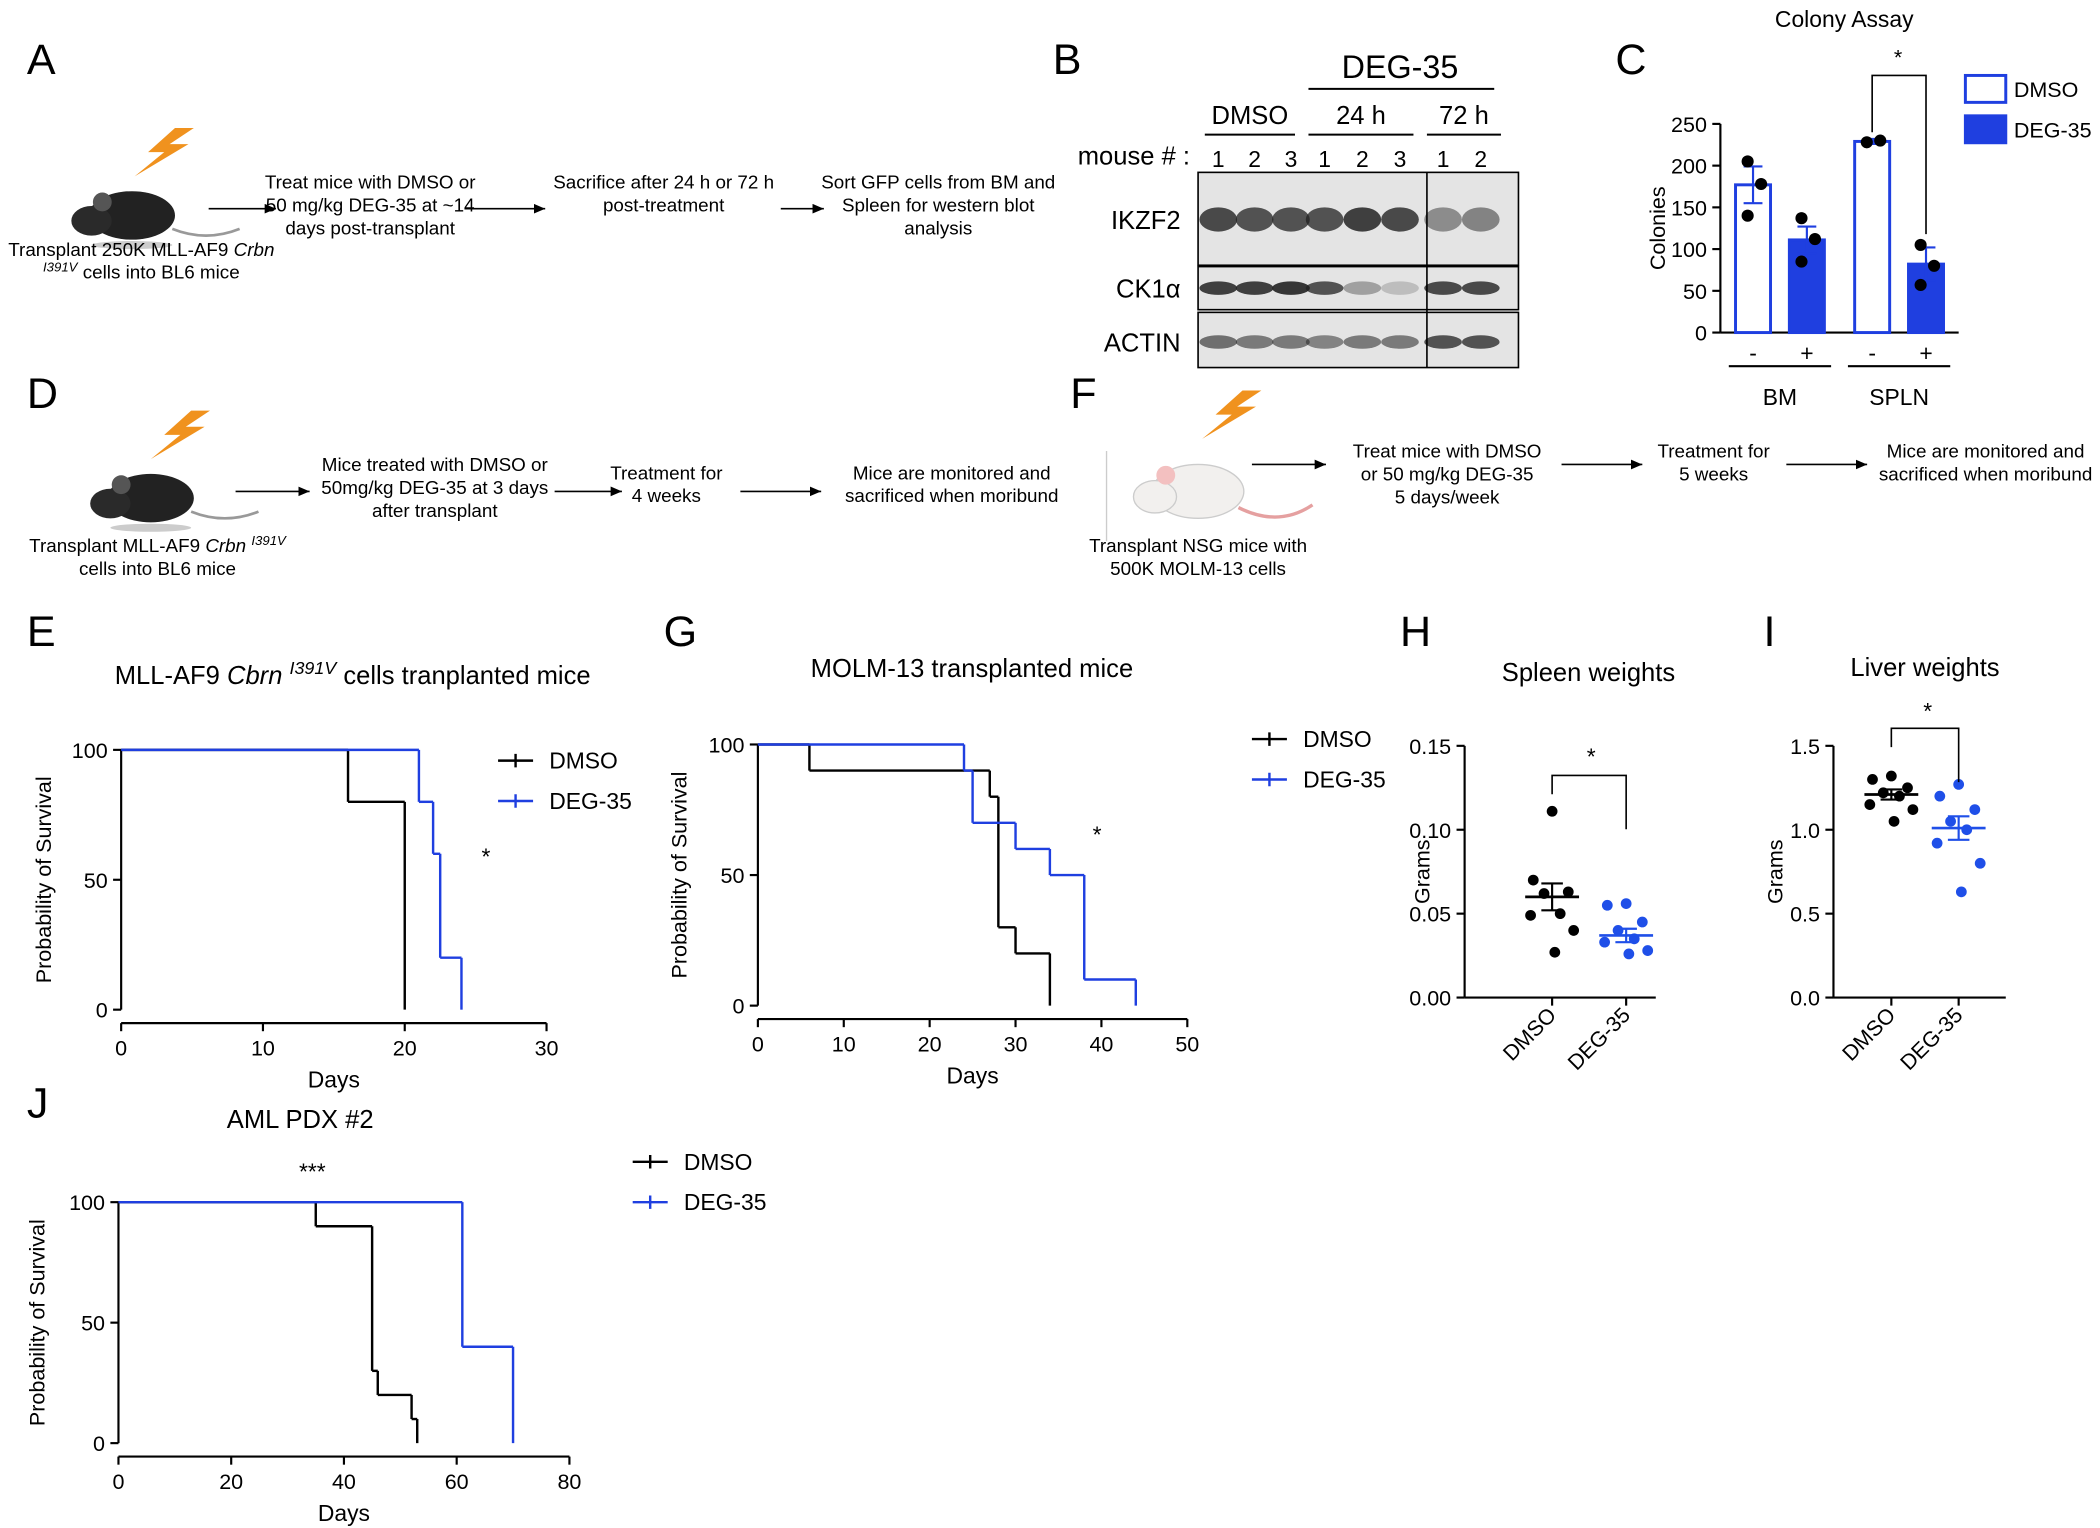 This screenshot has width=2100, height=1528. Describe the element at coordinates (951, 495) in the screenshot. I see `text-run: sacrificed when moribund` at that location.